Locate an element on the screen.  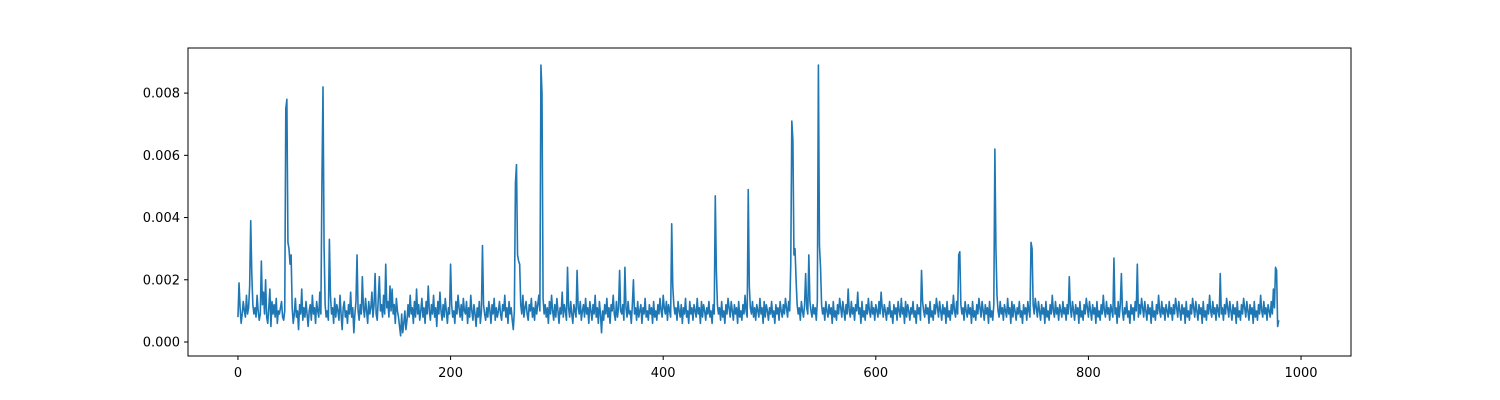
x-tick-label: 600 is located at coordinates (875, 373).